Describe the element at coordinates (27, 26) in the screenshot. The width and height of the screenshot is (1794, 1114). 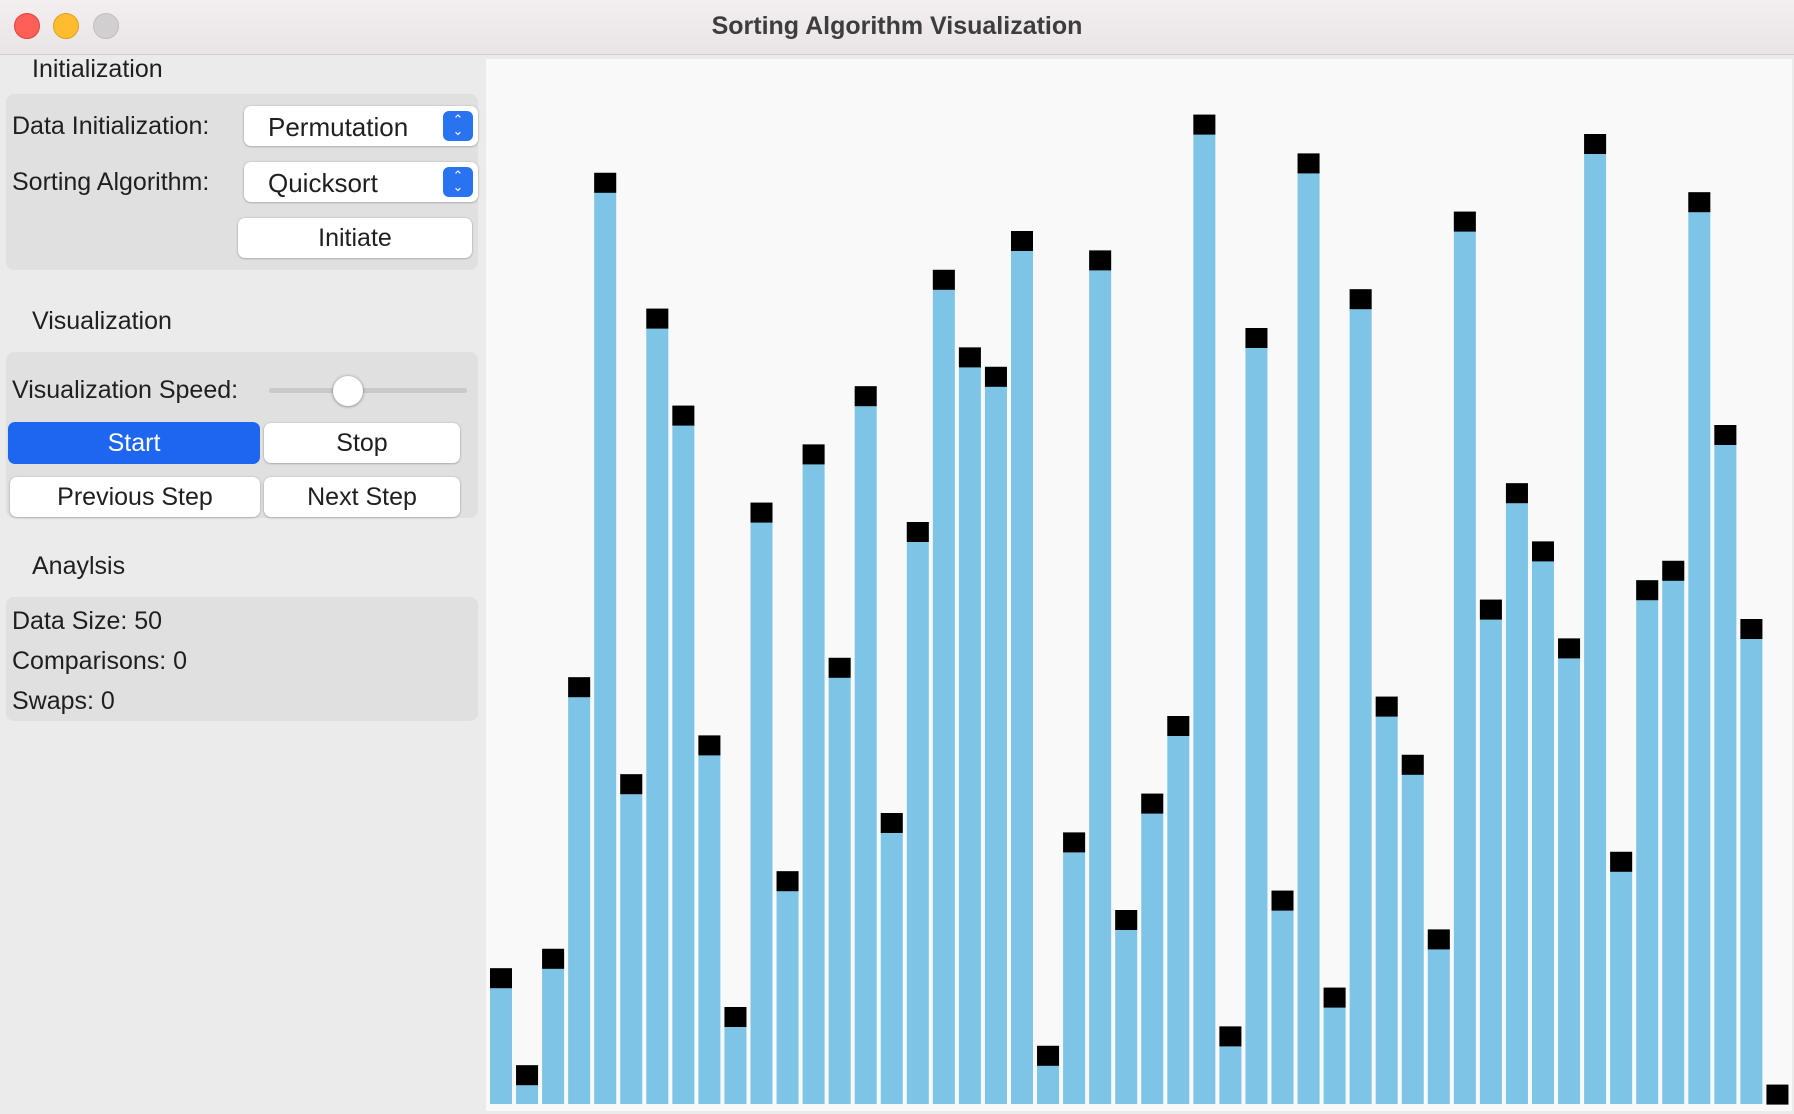
I see `close-window-button` at that location.